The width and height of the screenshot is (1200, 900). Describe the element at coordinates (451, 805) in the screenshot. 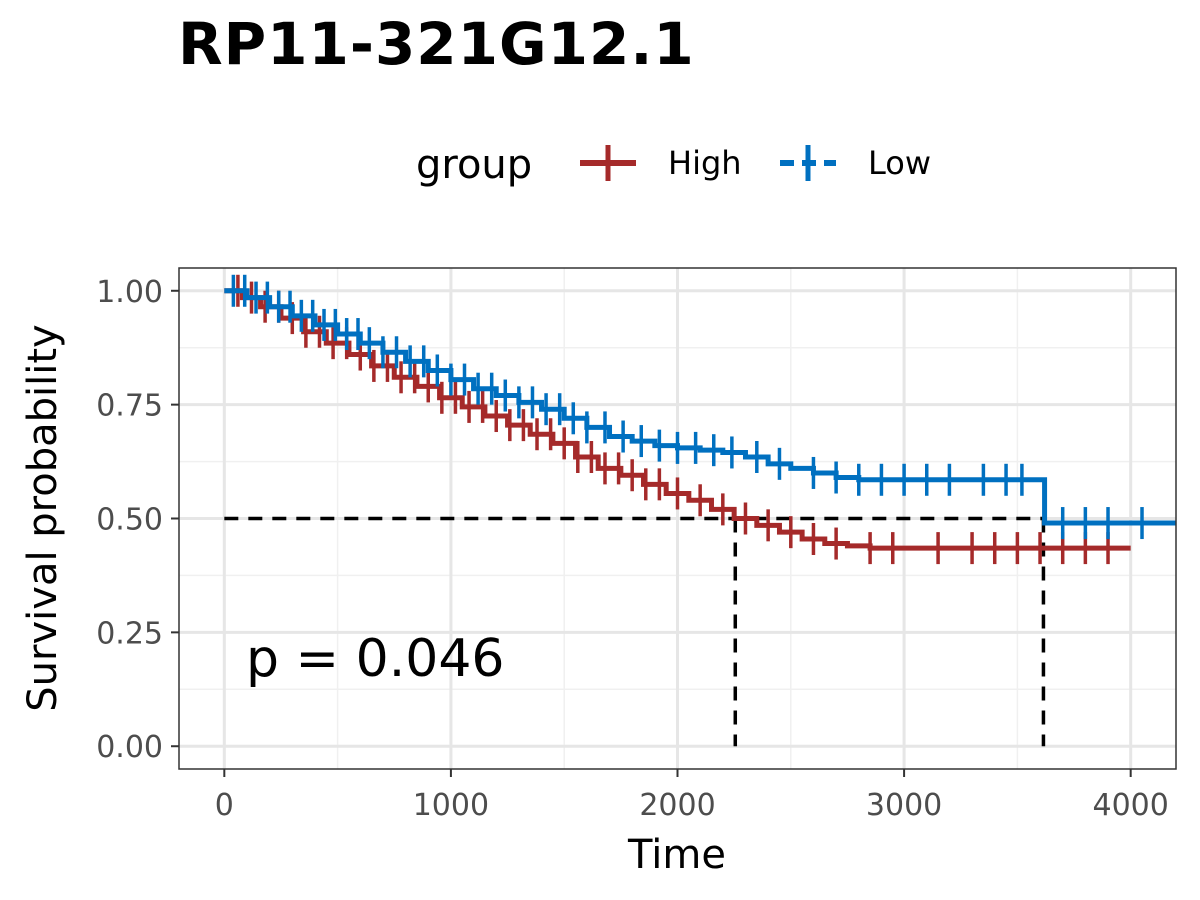

I see `x-tick-label: 1000` at that location.